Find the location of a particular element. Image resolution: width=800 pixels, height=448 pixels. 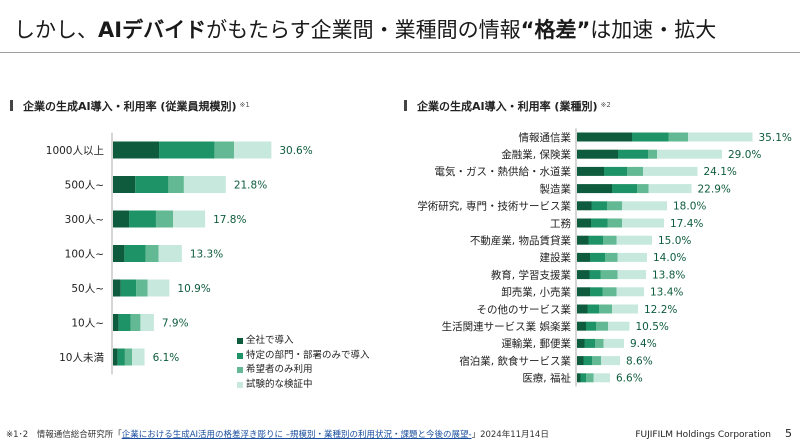

legend-label: 全社で導入 is located at coordinates (270, 340).